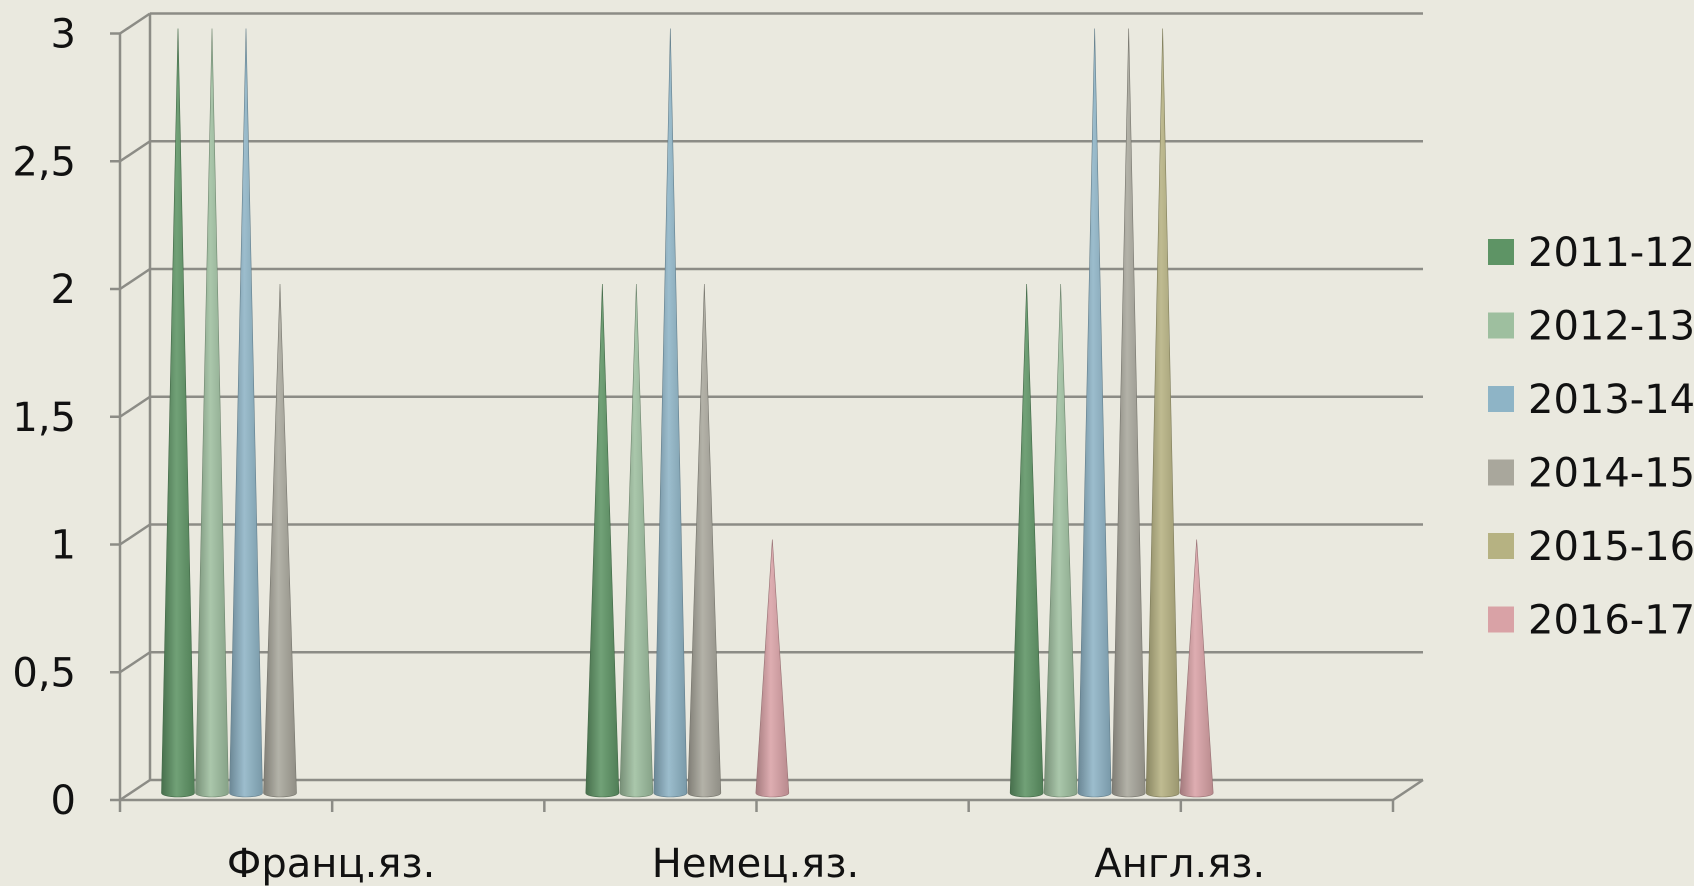 The image size is (1694, 886). I want to click on y-tick-label: 2, so click(63, 290).